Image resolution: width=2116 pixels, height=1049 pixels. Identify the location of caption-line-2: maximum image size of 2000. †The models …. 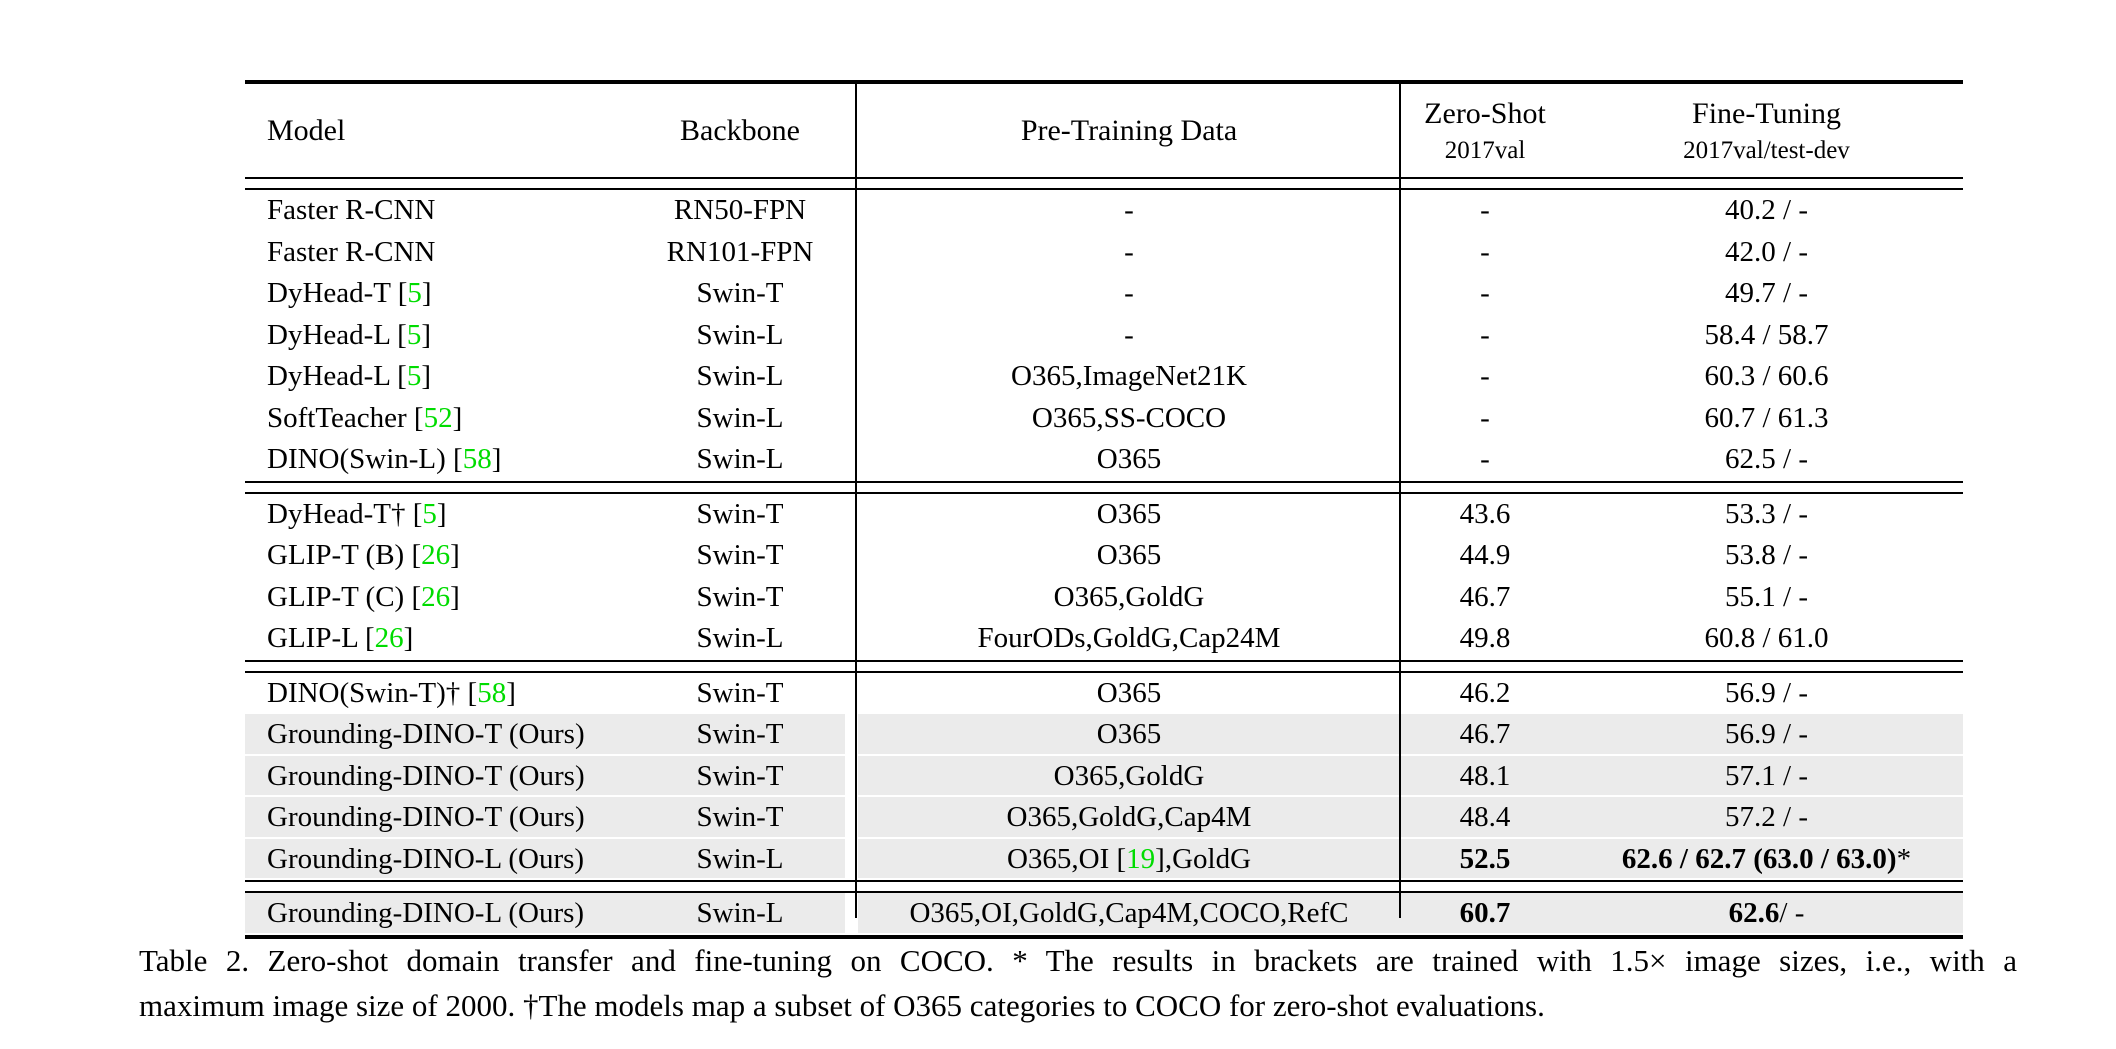
(842, 1005).